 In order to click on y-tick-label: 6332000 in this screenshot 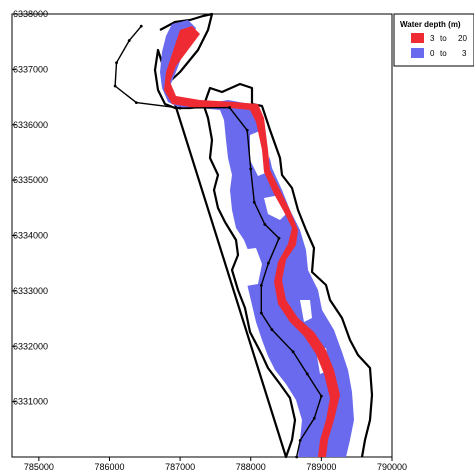, I will do `click(30, 346)`.